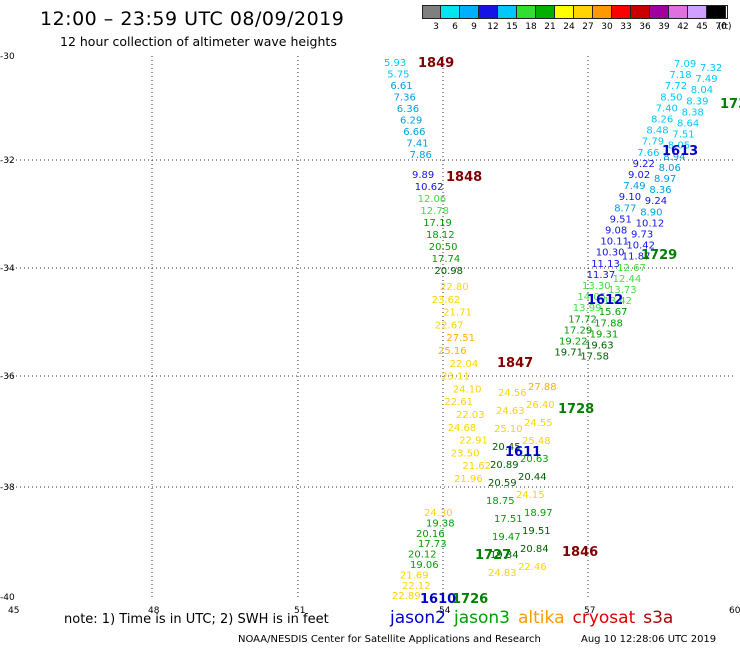 The height and width of the screenshot is (650, 740). I want to click on wave-height-value: 8.04, so click(702, 90).